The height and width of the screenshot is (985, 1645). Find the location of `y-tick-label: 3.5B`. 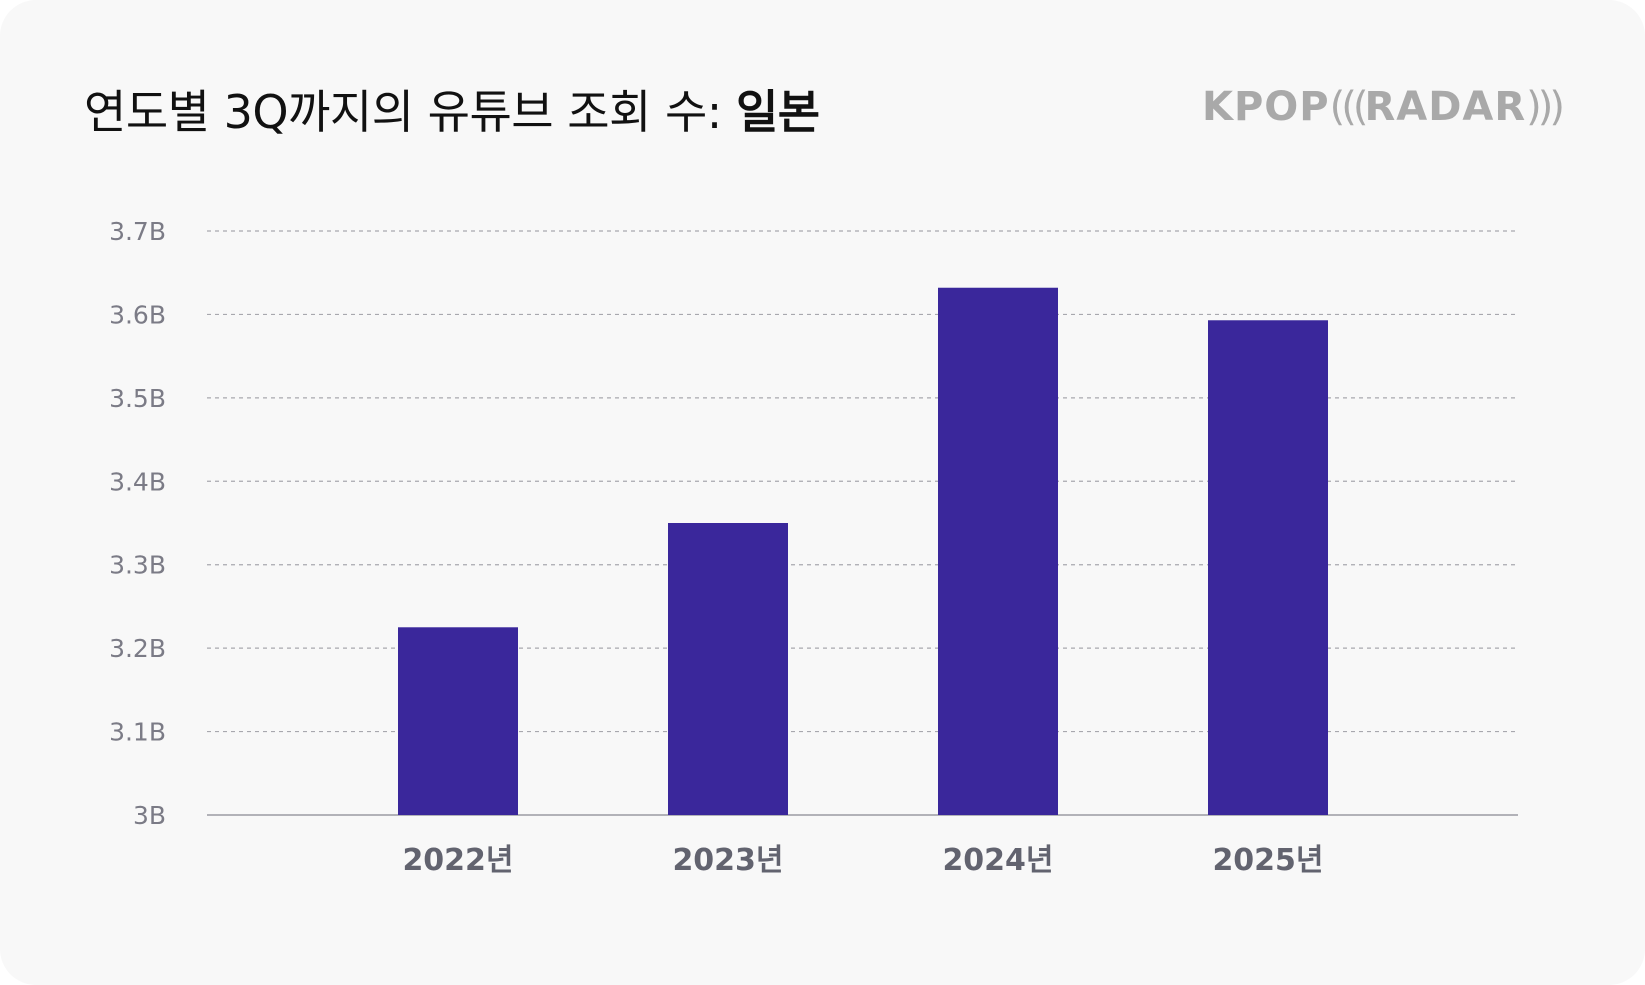

y-tick-label: 3.5B is located at coordinates (137, 398).